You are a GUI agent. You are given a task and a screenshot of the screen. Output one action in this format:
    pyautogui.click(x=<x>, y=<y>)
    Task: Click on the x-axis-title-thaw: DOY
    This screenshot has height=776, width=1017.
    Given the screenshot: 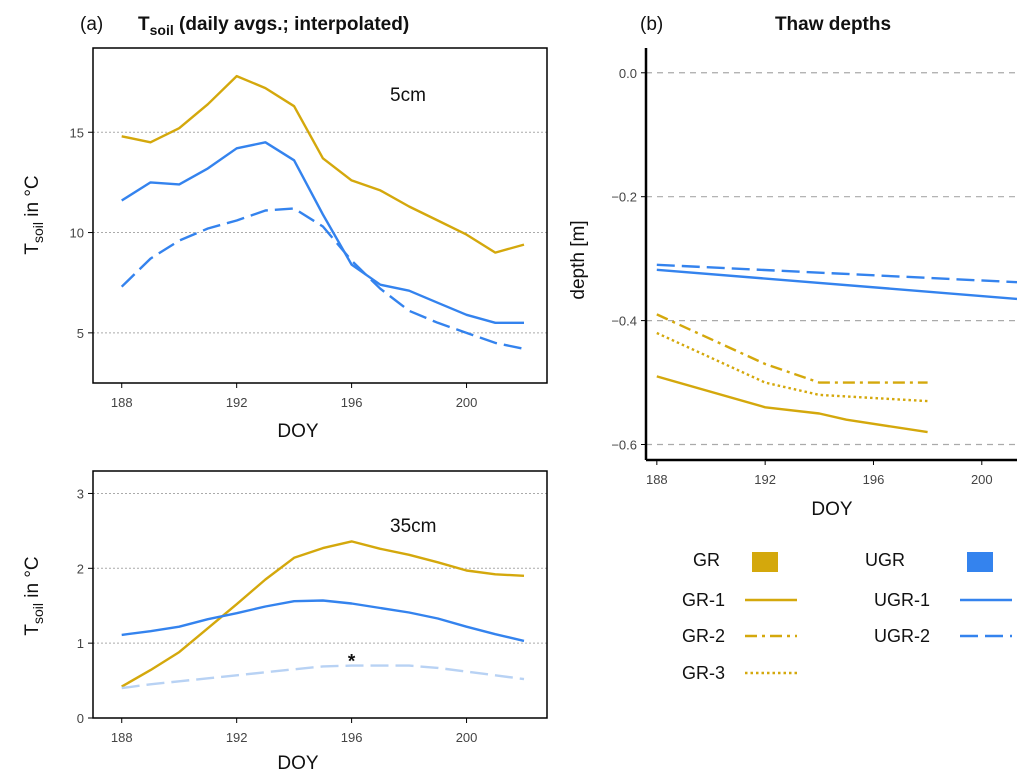 What is the action you would take?
    pyautogui.click(x=832, y=509)
    